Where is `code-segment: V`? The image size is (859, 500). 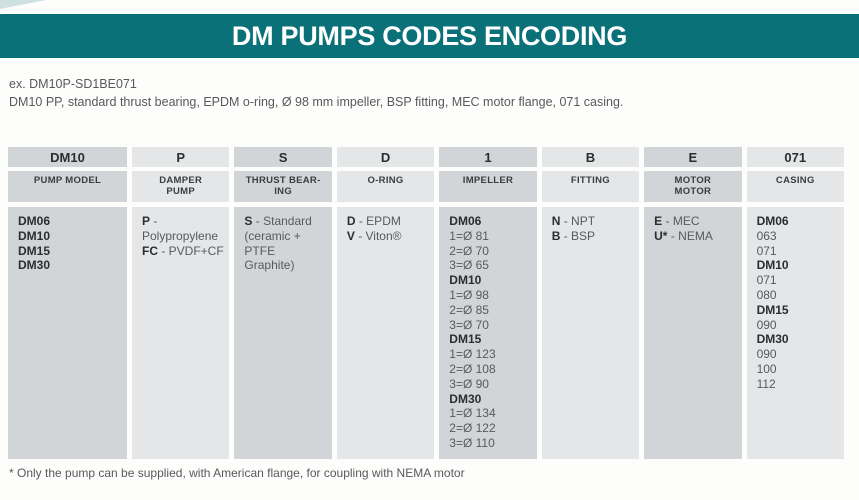 code-segment: V is located at coordinates (350, 235).